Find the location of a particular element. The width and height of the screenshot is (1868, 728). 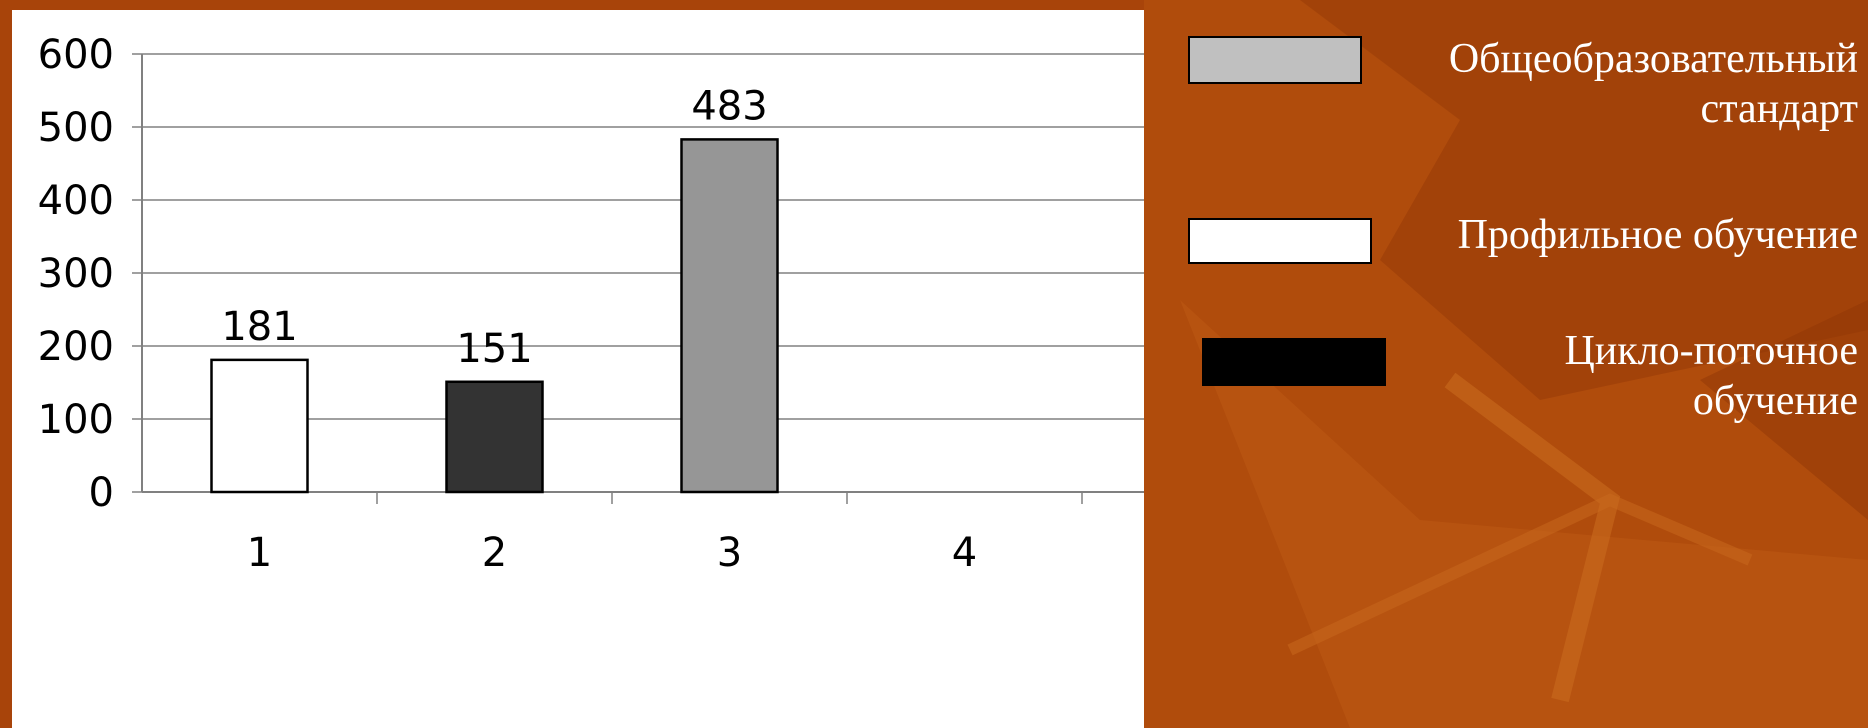

x-tick-label: 4 is located at coordinates (964, 553).